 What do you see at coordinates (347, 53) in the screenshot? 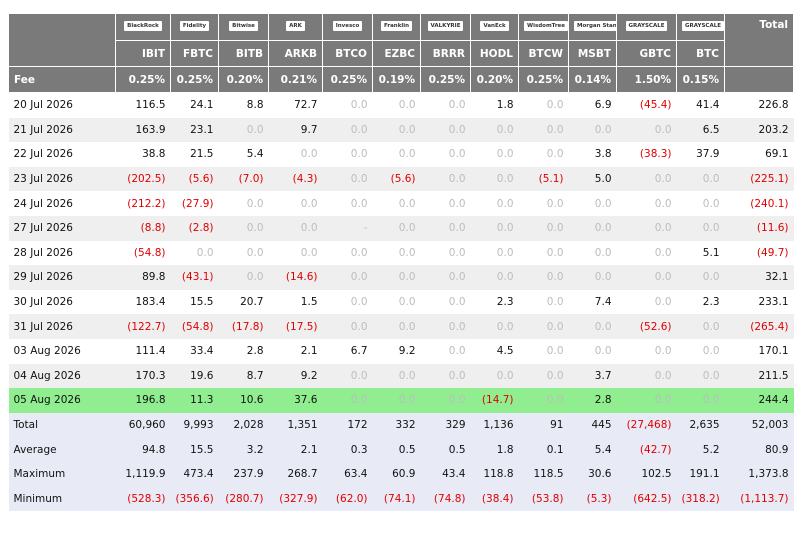
I see `ticker: BTCO` at bounding box center [347, 53].